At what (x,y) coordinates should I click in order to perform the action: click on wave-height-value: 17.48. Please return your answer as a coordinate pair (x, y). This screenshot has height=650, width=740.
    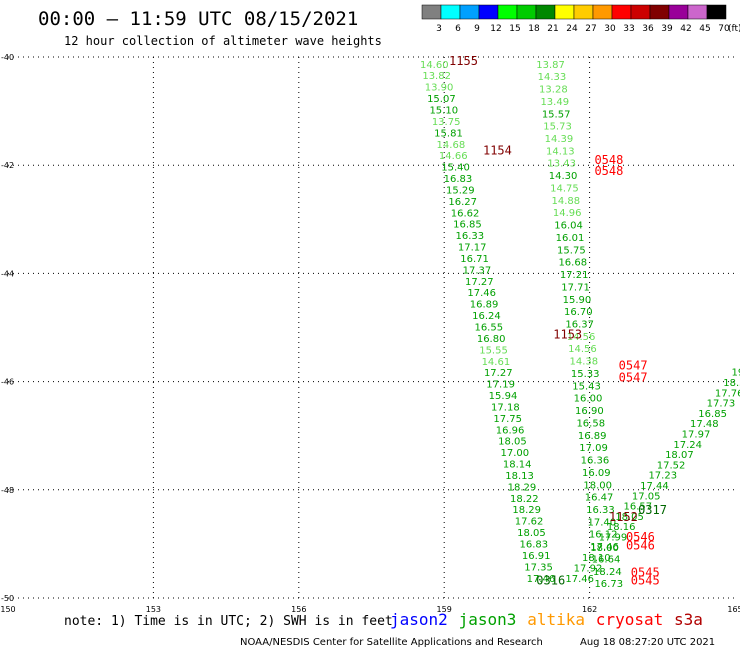
    Looking at the image, I should click on (704, 424).